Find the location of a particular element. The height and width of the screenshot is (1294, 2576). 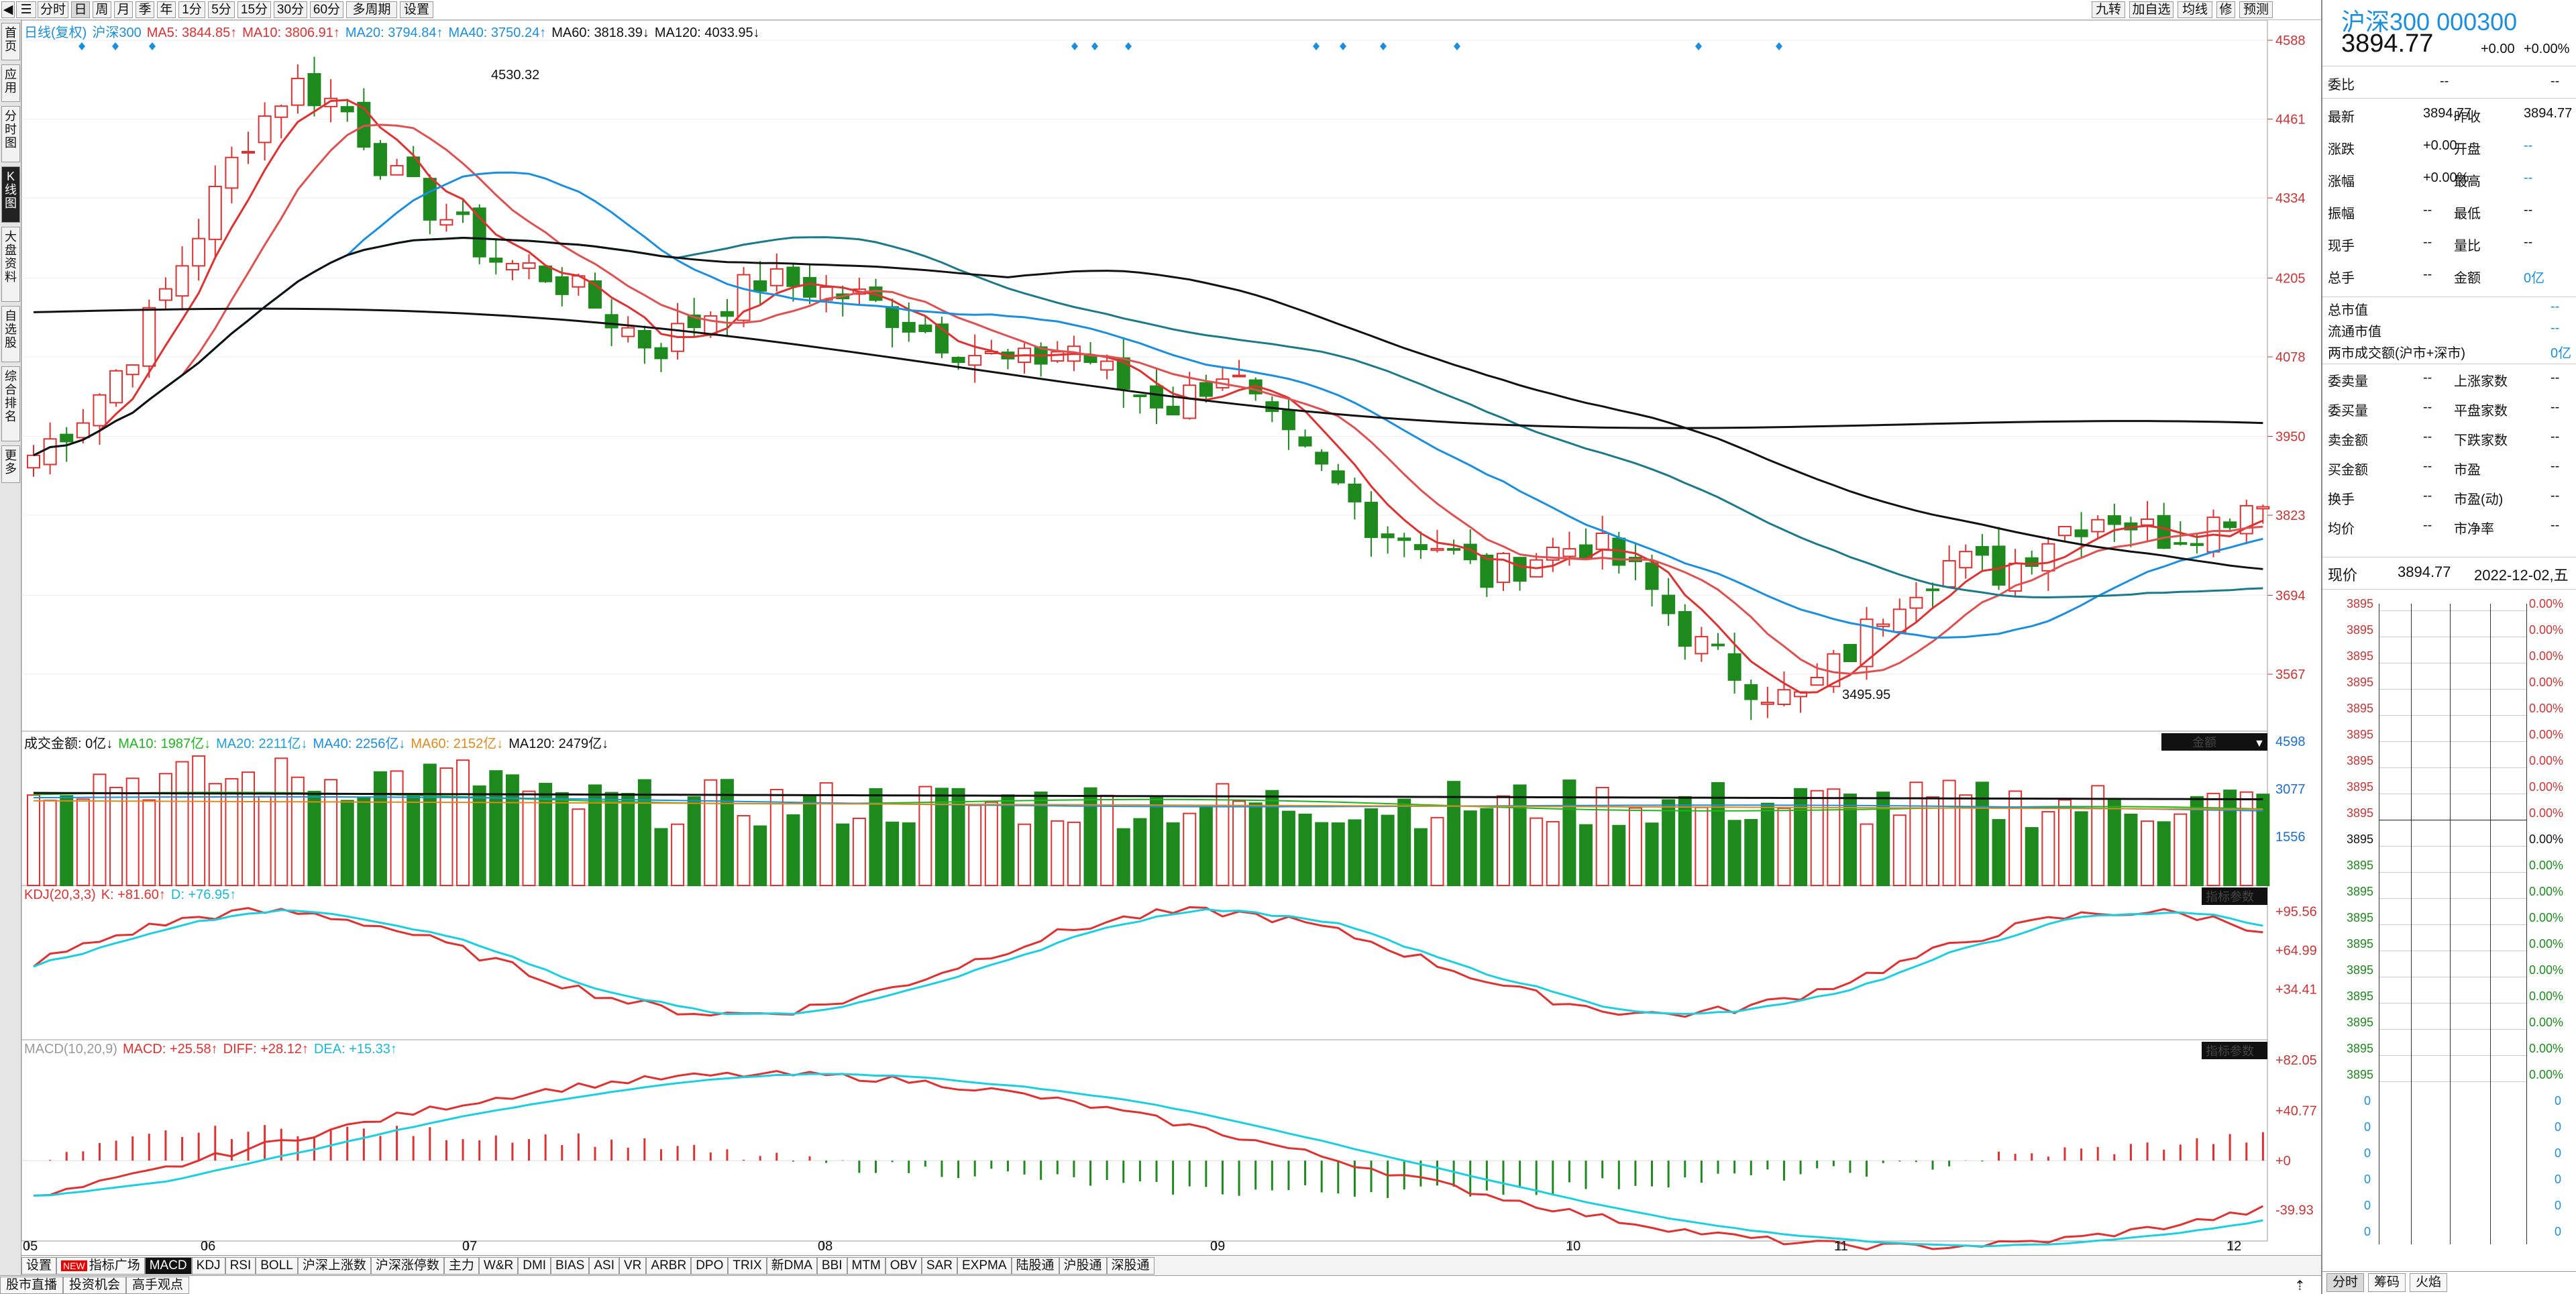

period-tab-2: 周 is located at coordinates (102, 9).